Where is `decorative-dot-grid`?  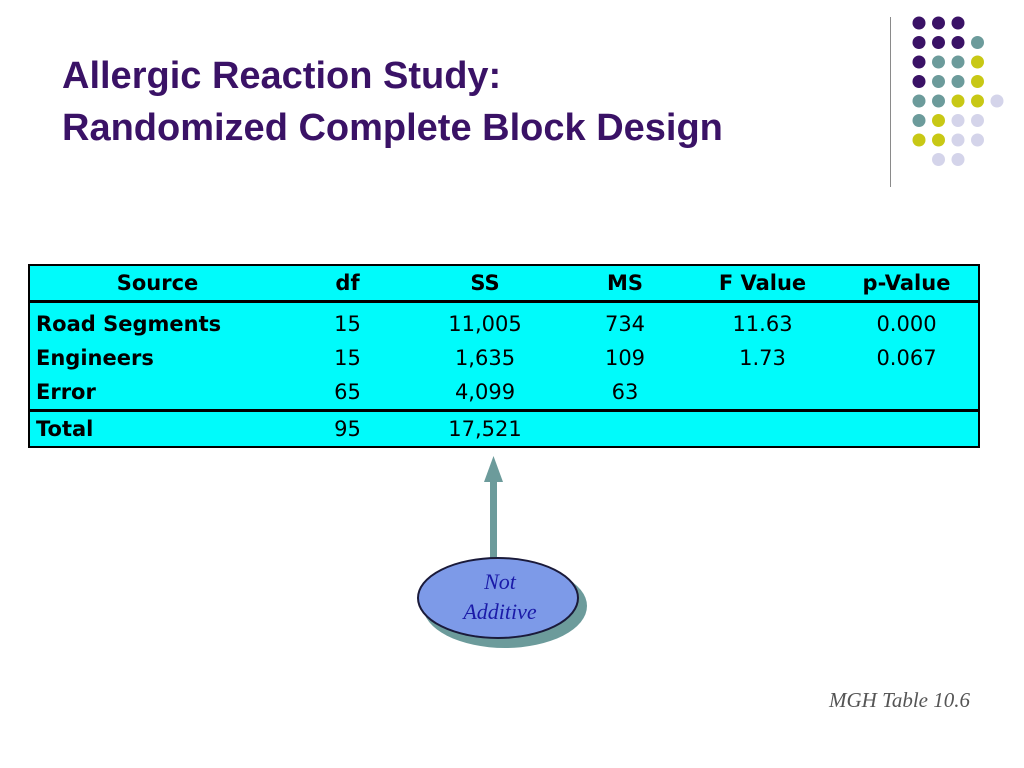 decorative-dot-grid is located at coordinates (958, 91).